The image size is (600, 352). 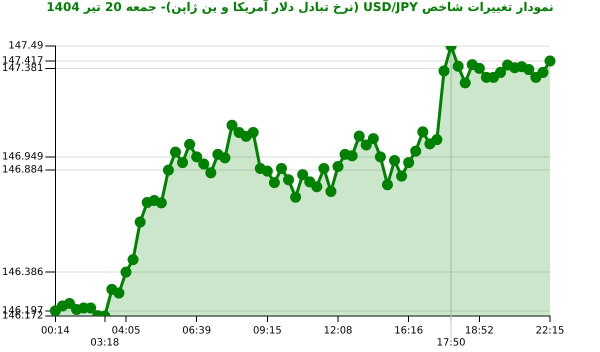 I want to click on y-tick-label: 146.884, so click(x=23, y=170).